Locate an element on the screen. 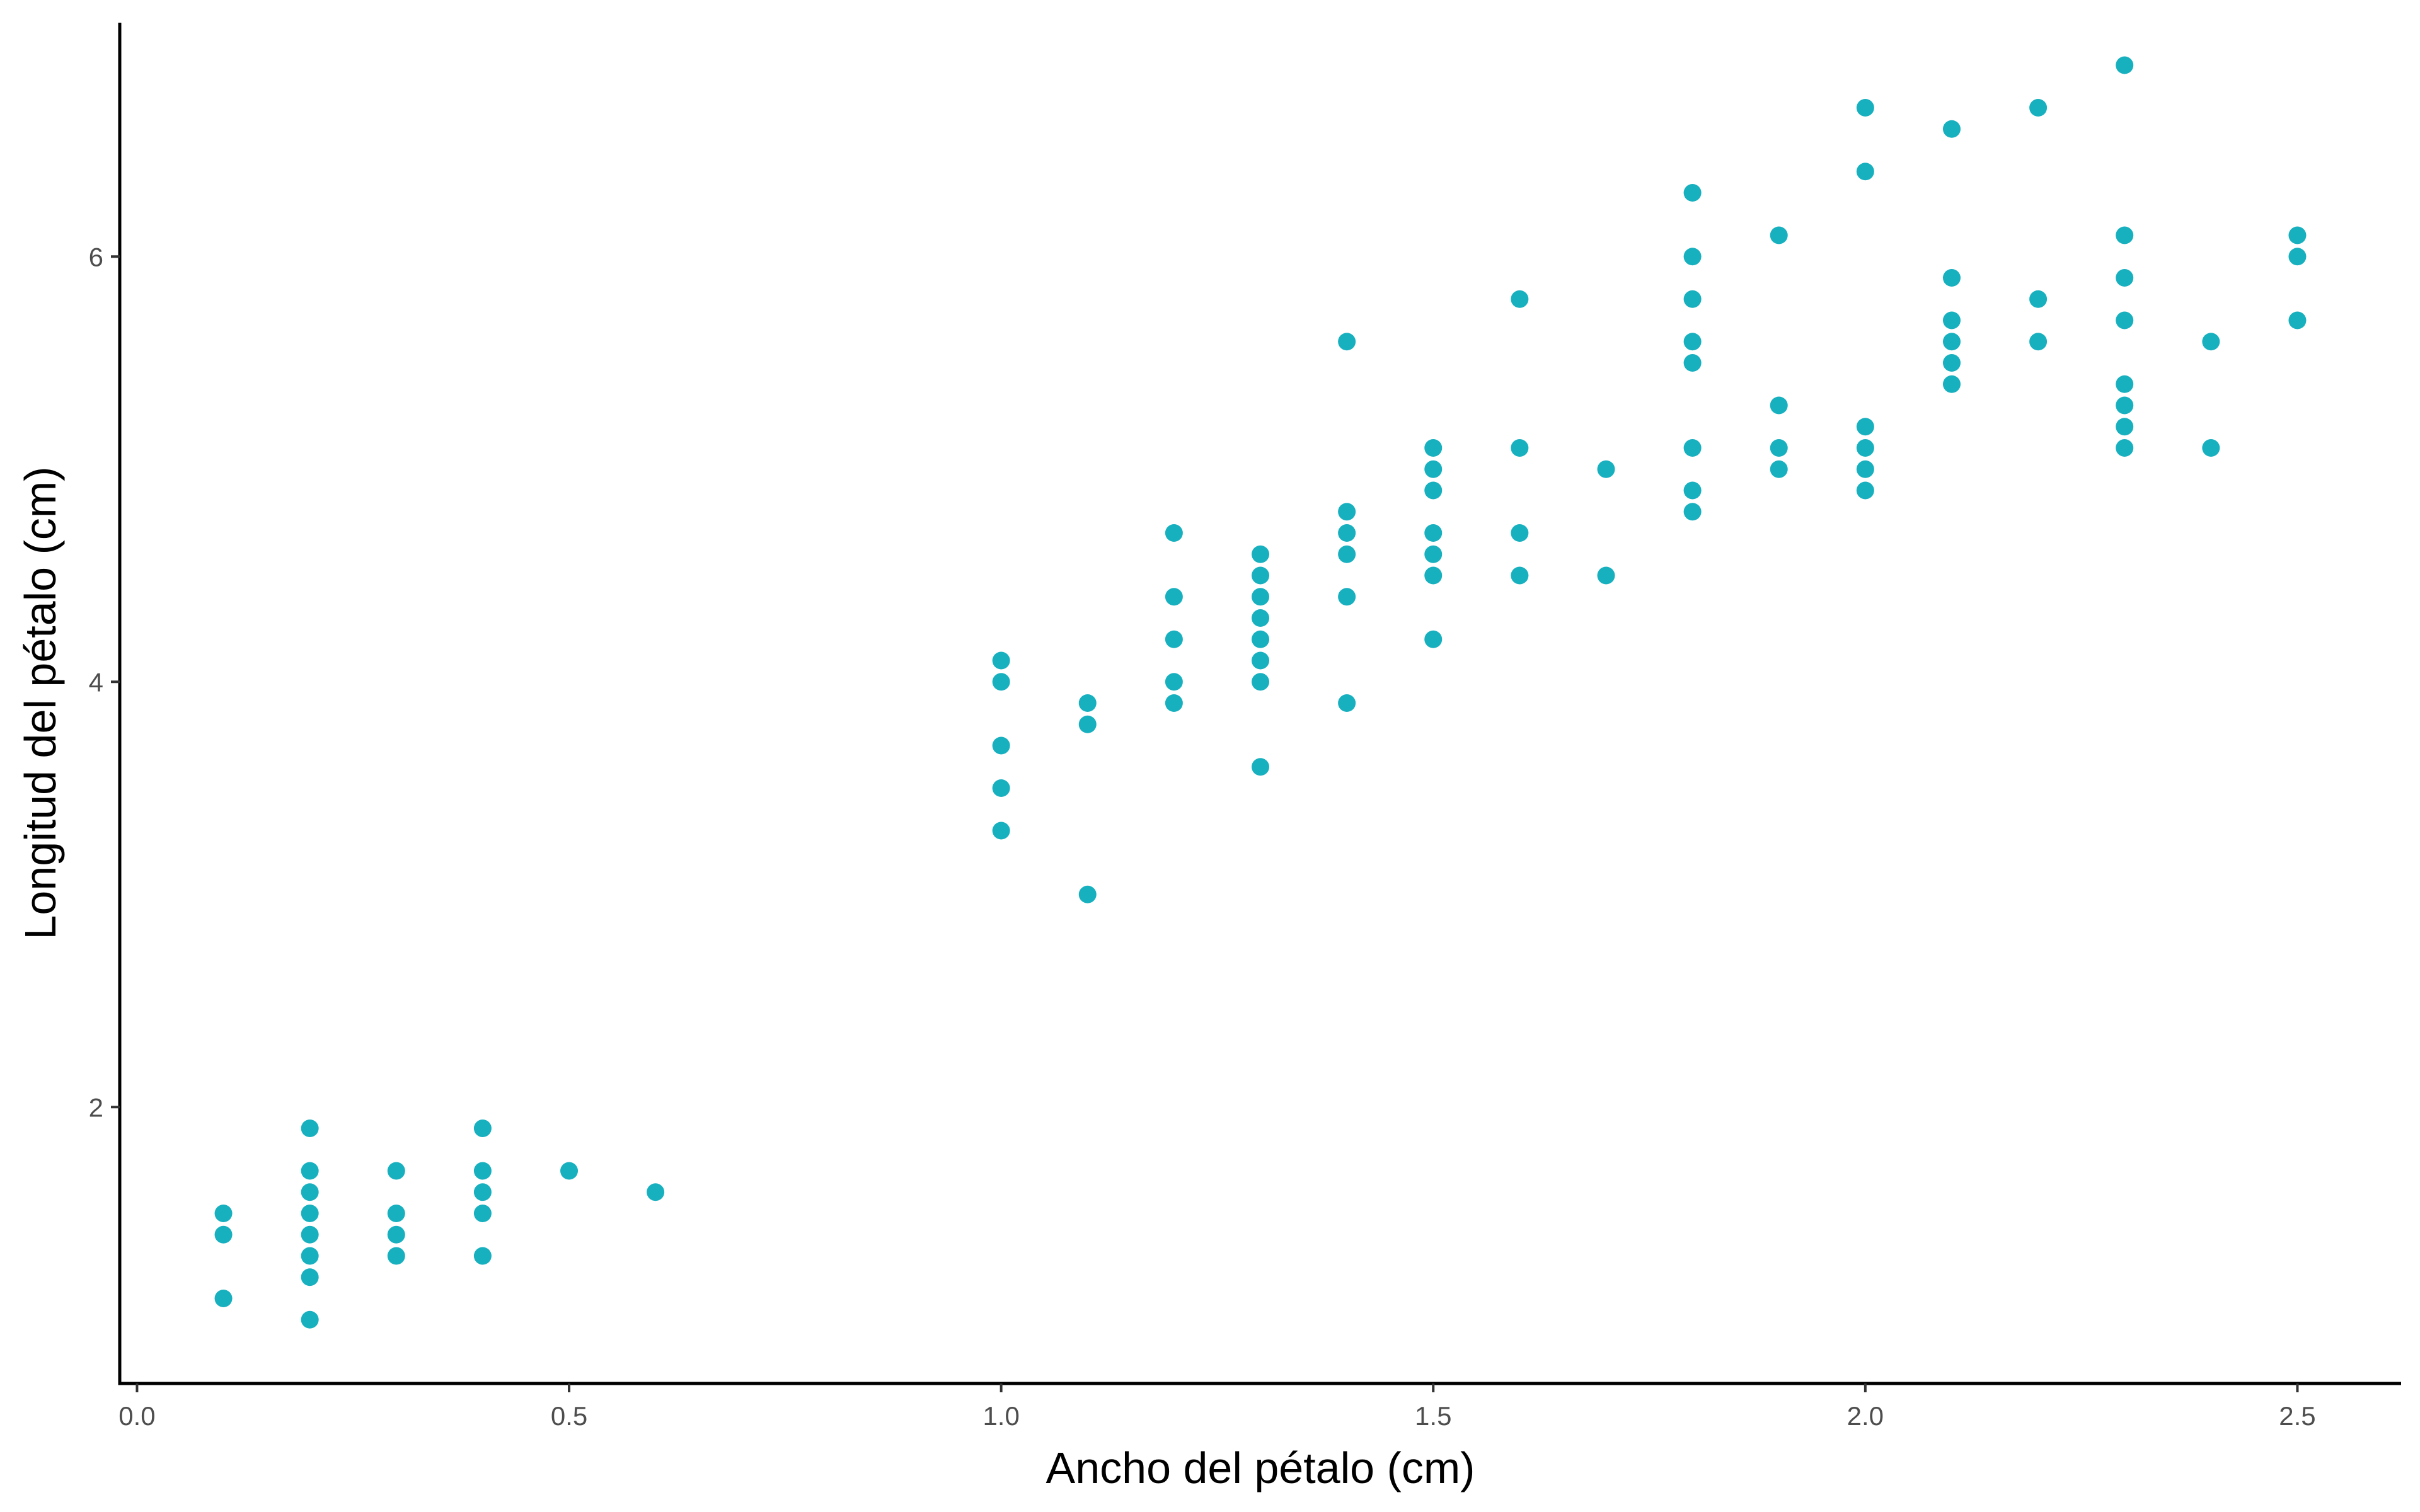 This screenshot has height=1512, width=2420. y-axis-title: Longitud del pétalo (cm) is located at coordinates (41, 703).